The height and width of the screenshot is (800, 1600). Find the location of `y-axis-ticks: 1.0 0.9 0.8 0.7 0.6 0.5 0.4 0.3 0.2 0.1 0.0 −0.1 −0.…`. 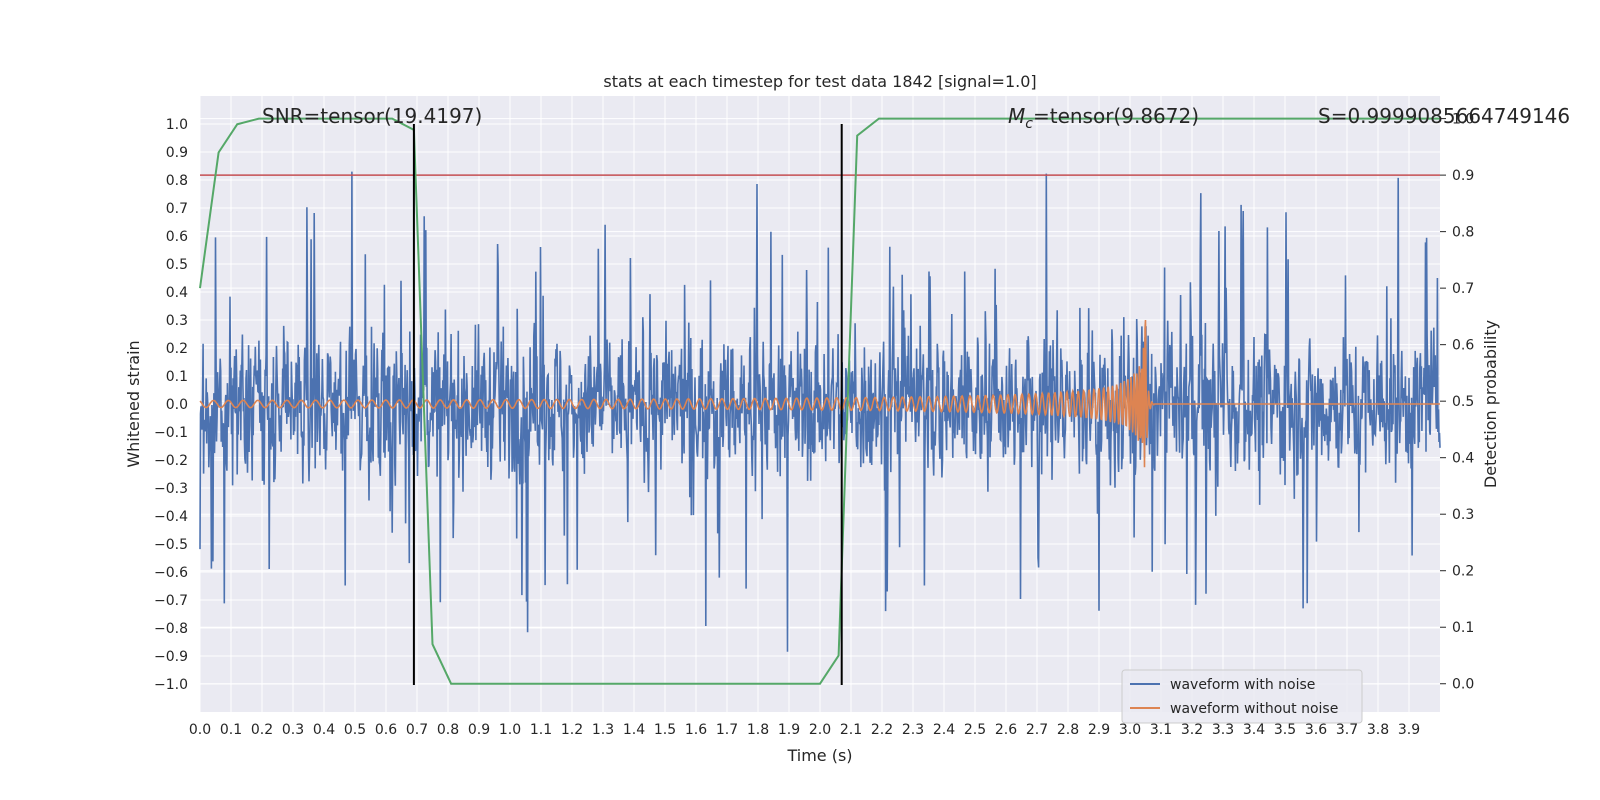

y-axis-ticks: 1.0 0.9 0.8 0.7 0.6 0.5 0.4 0.3 0.2 0.1 0.0 −0.1 −0.… is located at coordinates (171, 405).